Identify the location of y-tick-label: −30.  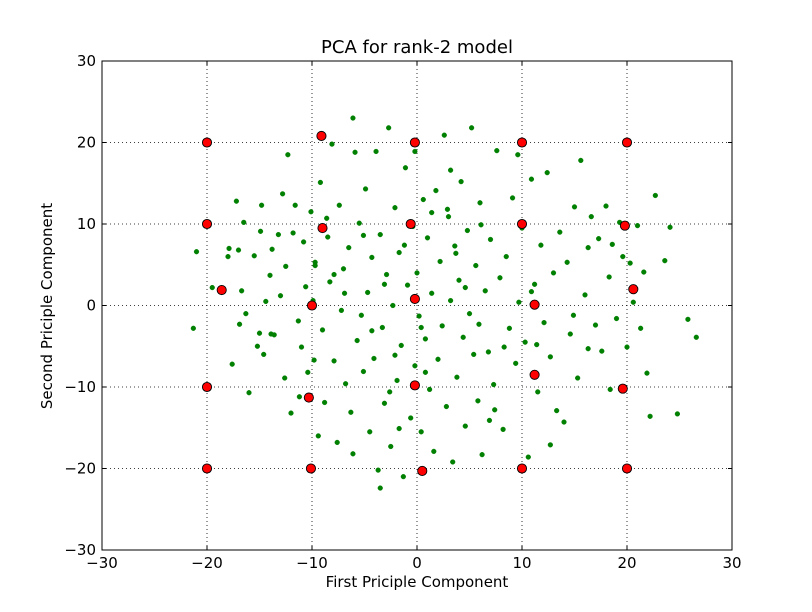
(80, 550).